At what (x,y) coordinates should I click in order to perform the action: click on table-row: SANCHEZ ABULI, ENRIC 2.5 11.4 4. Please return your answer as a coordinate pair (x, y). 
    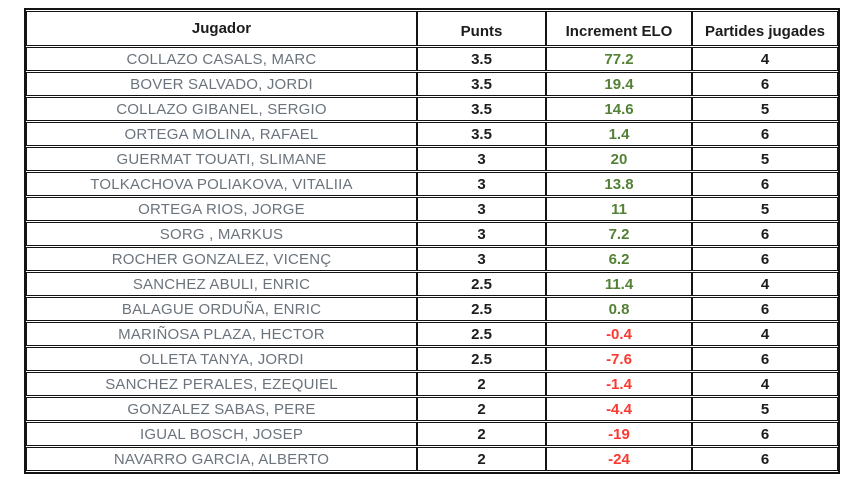
    Looking at the image, I should click on (432, 284).